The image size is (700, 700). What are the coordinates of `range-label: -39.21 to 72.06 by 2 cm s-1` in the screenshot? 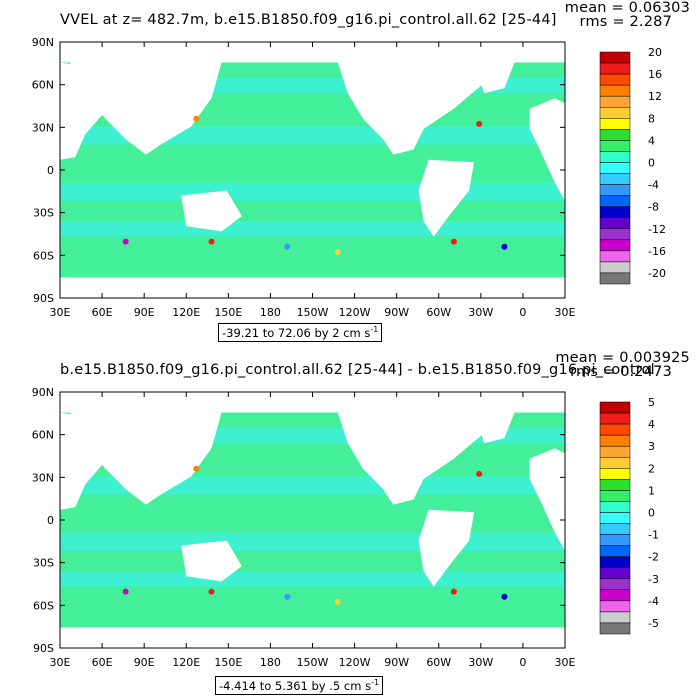 It's located at (300, 332).